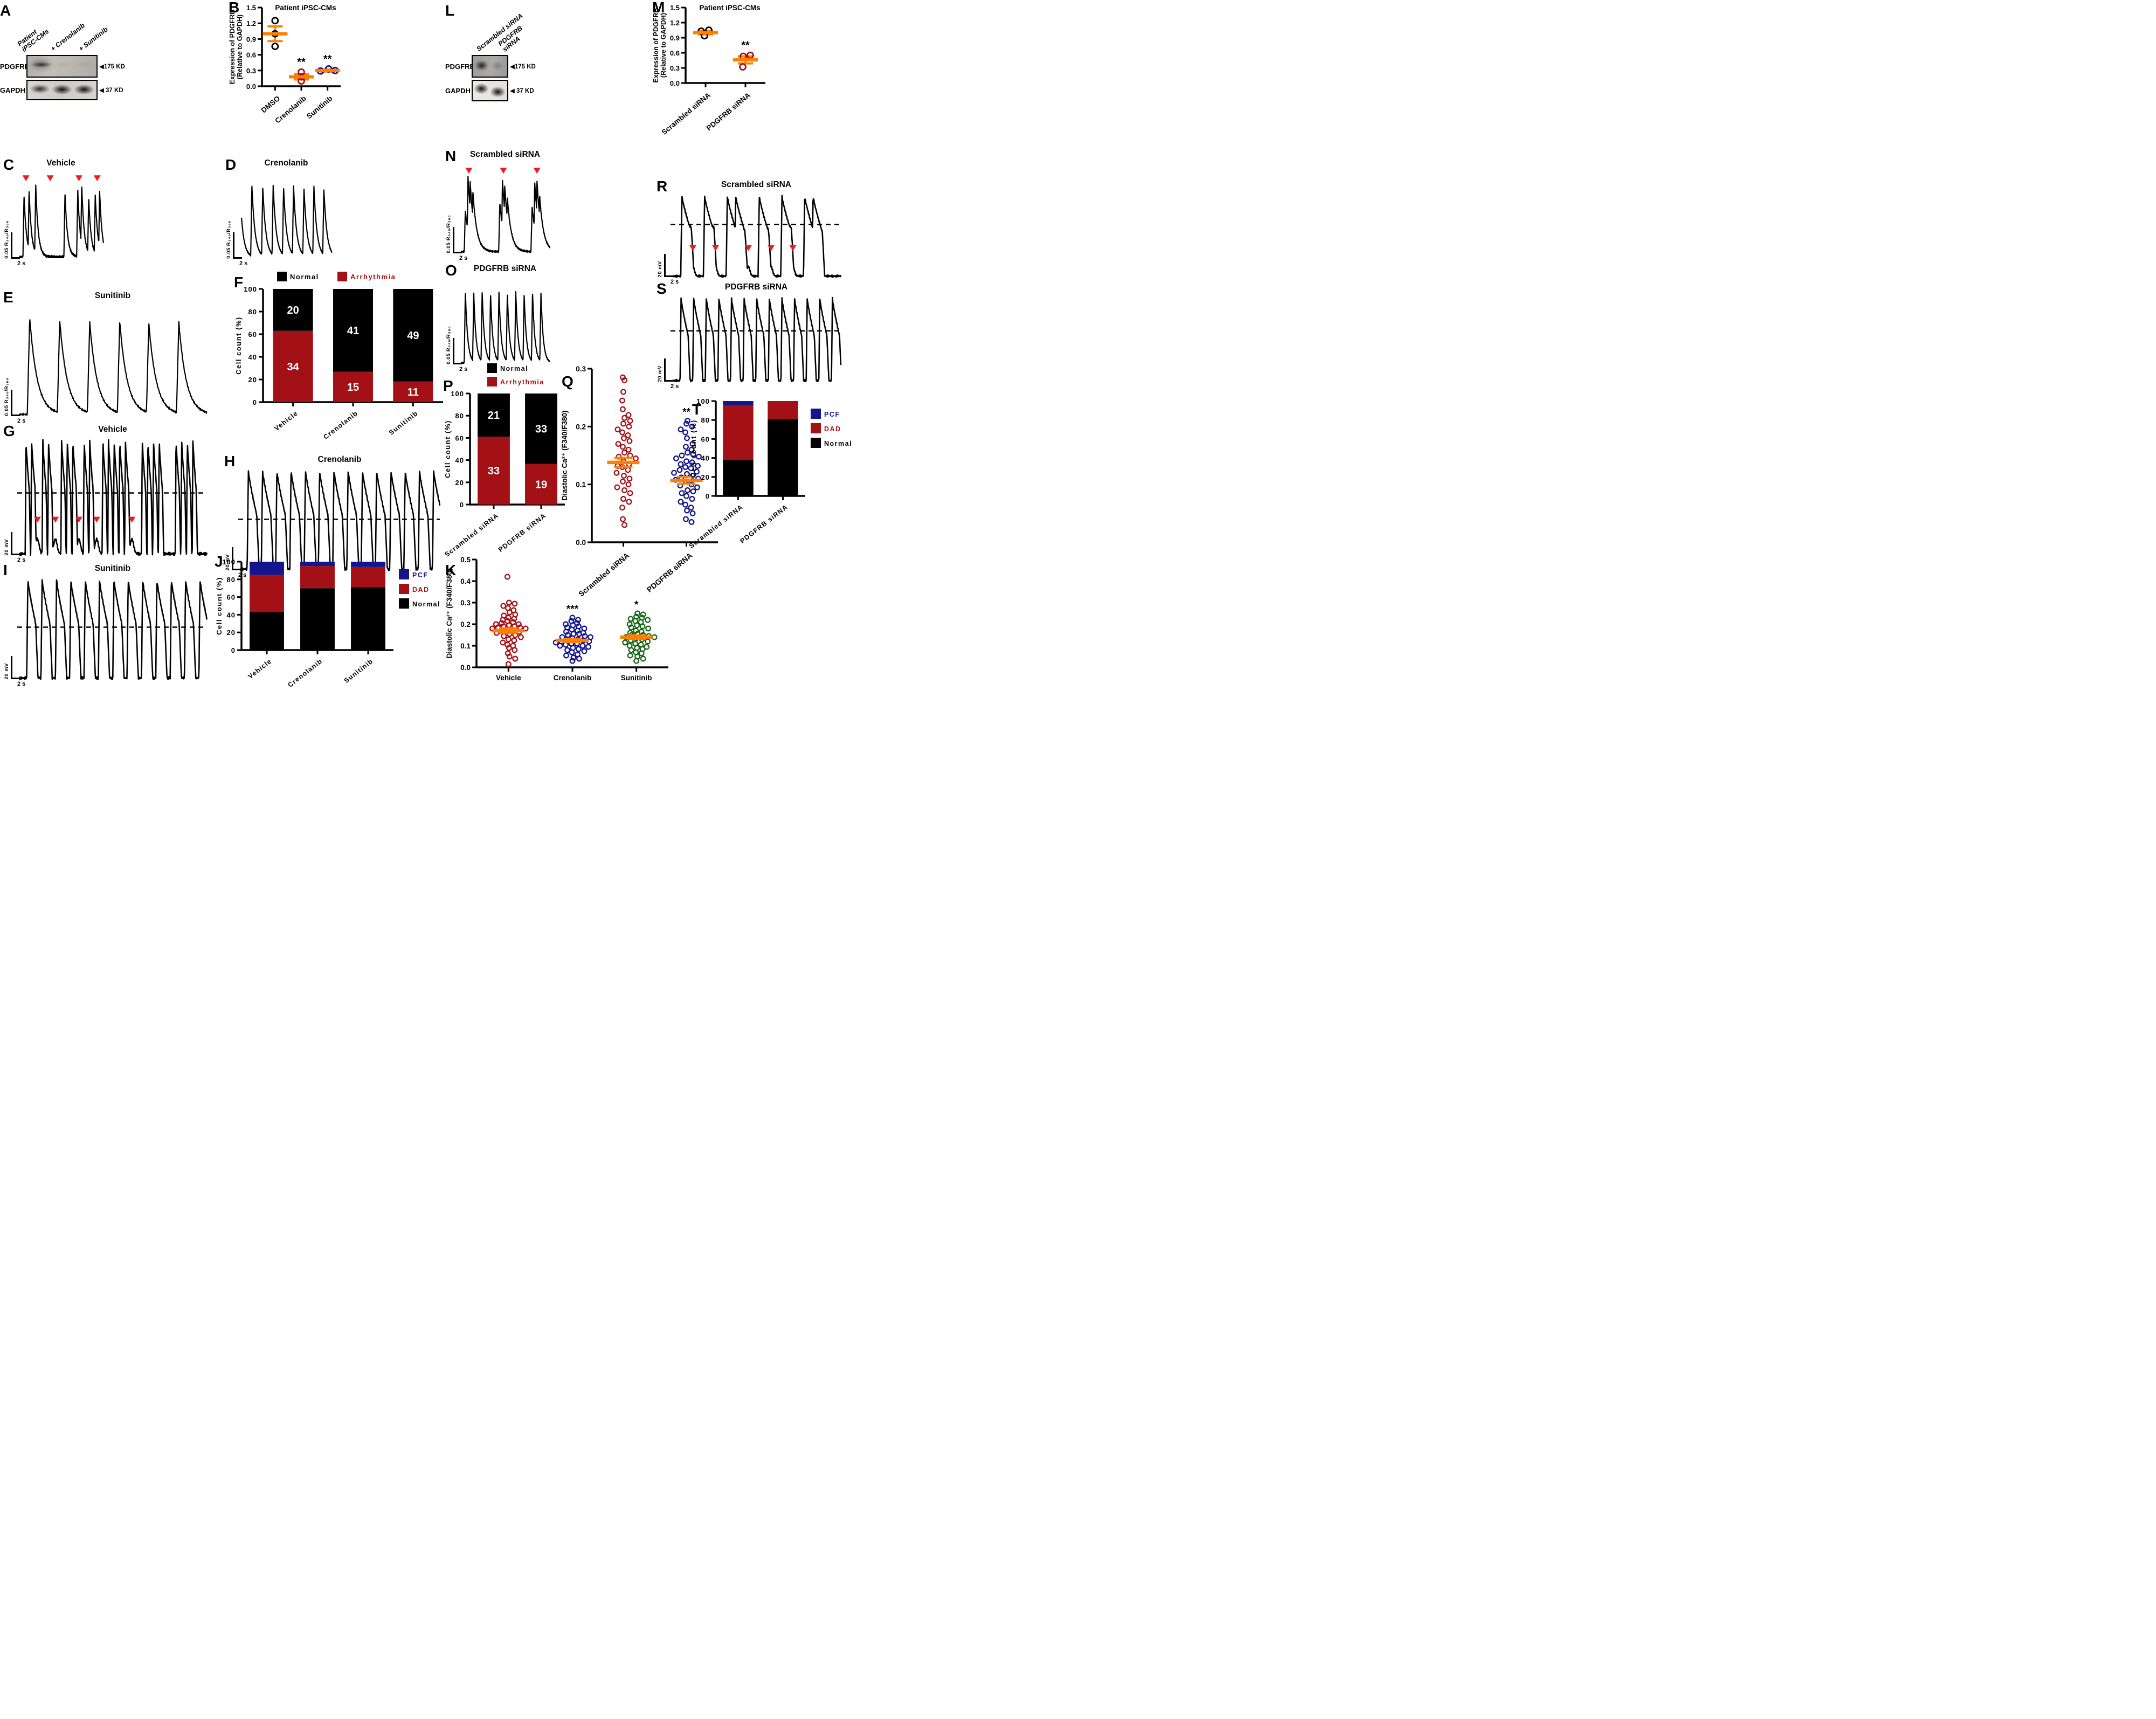  I want to click on legend: PCF DAD Normal, so click(831, 428).